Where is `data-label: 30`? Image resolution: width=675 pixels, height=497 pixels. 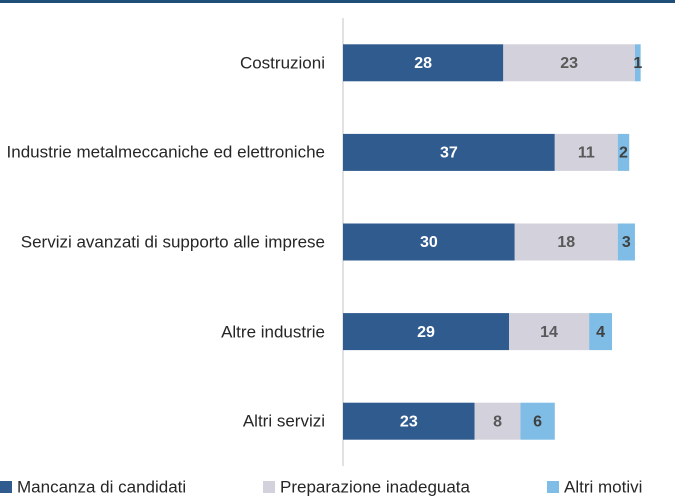
data-label: 30 is located at coordinates (429, 242).